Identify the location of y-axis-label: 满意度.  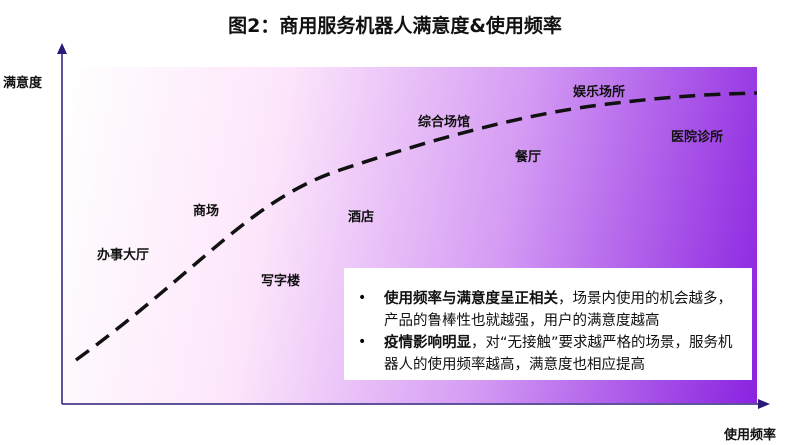
(23, 83).